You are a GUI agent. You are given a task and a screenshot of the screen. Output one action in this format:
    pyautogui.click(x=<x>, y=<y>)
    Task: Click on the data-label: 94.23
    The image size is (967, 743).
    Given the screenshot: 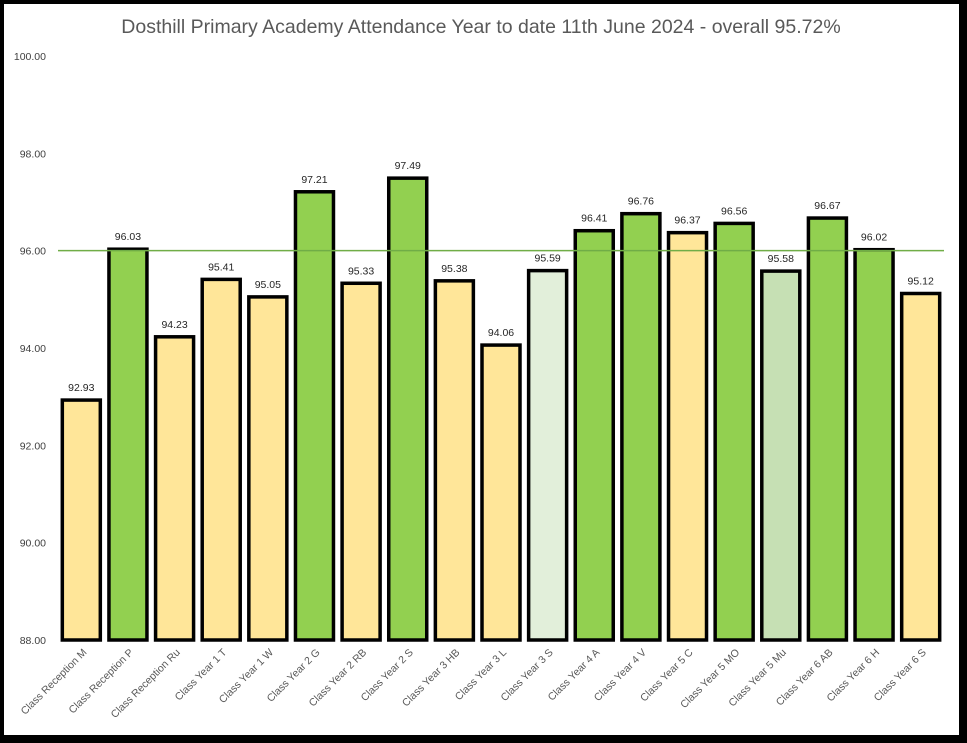 What is the action you would take?
    pyautogui.click(x=174, y=325)
    